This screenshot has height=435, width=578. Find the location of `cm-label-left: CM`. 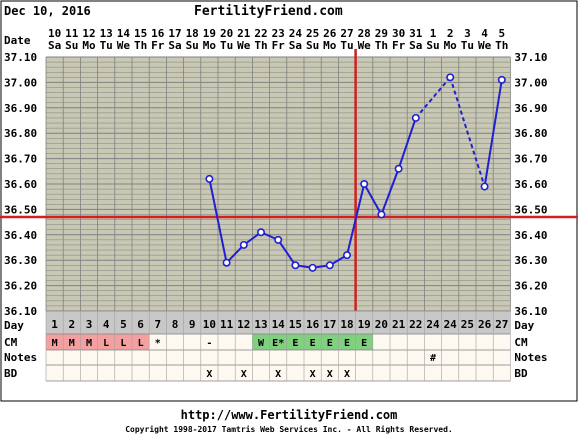

cm-label-left: CM is located at coordinates (11, 342).